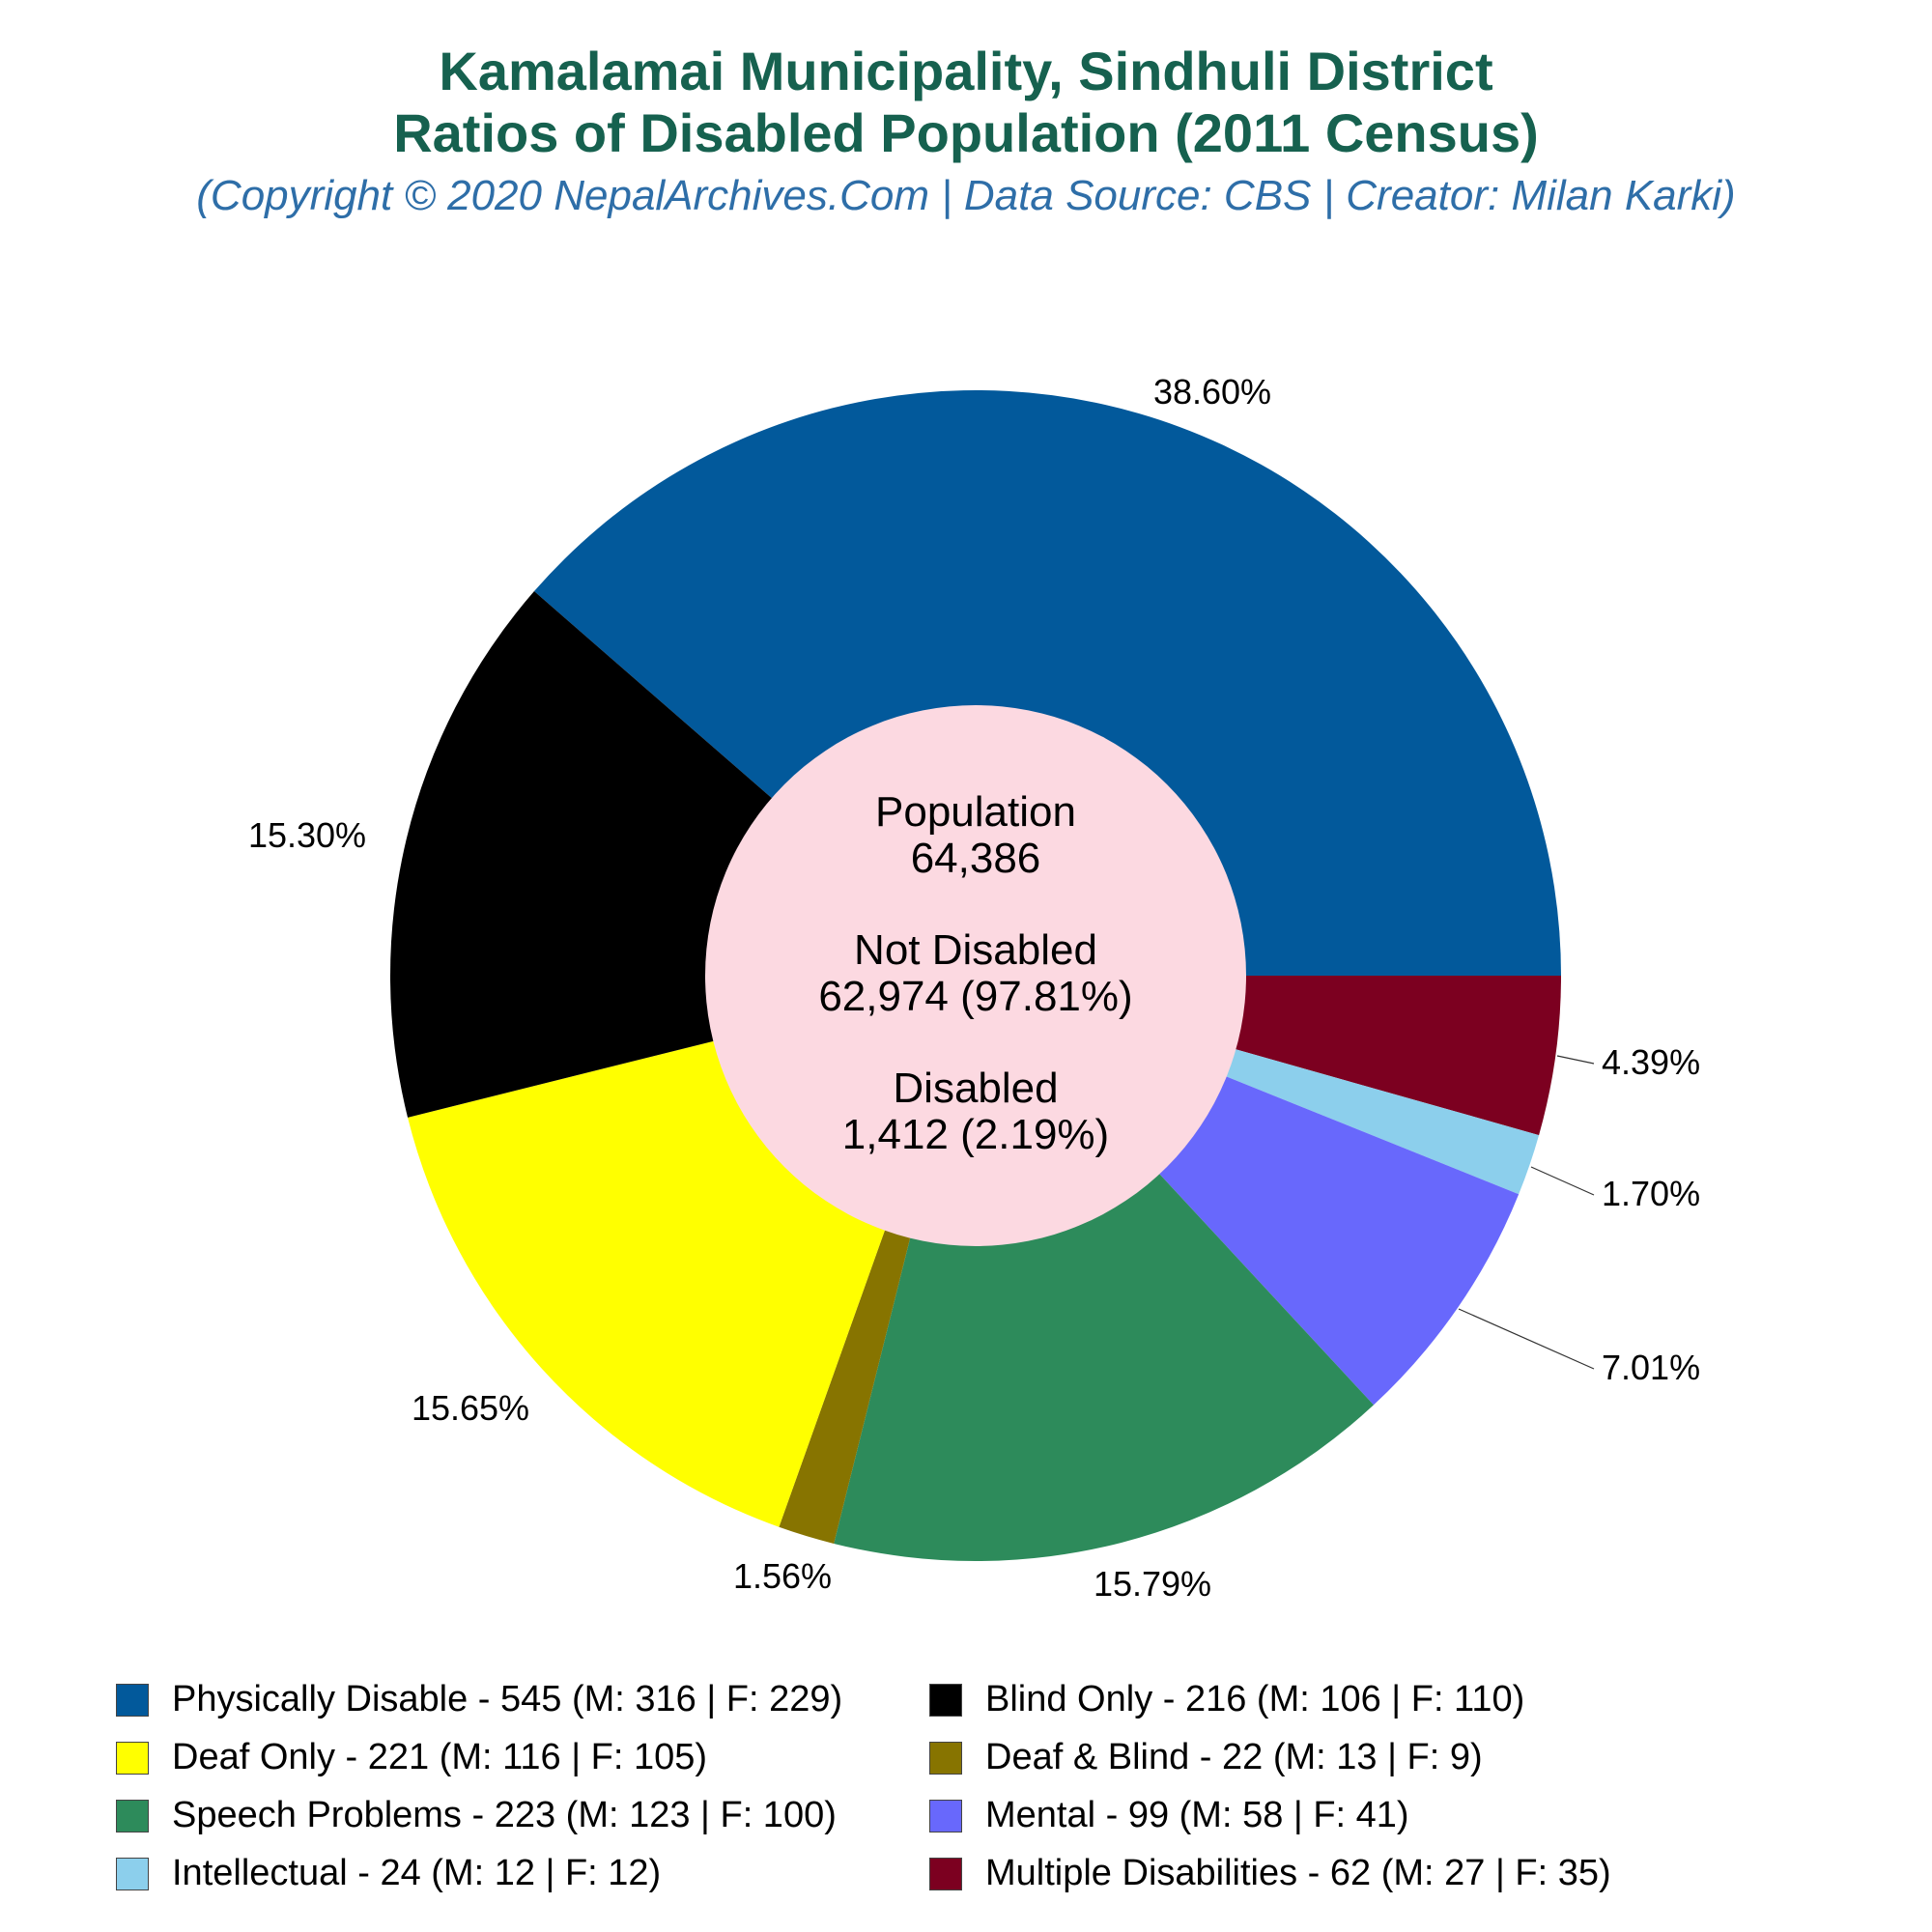 The height and width of the screenshot is (1932, 1932). I want to click on legend-label: Speech Problems - 223 (M: 123 | F: 100), so click(505, 1815).